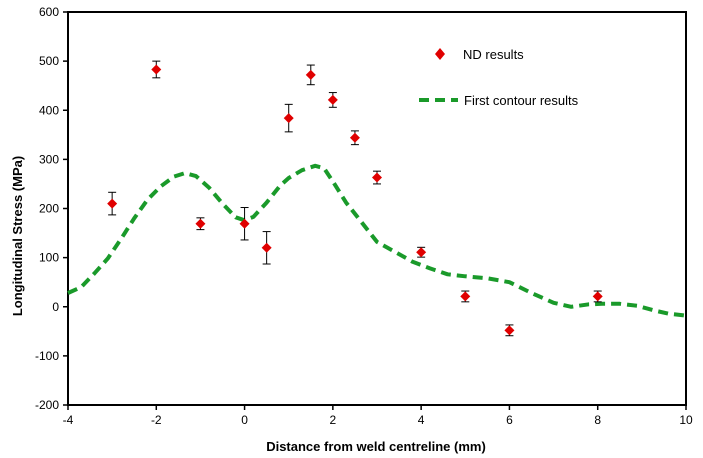 The height and width of the screenshot is (458, 703). I want to click on x-tick-label-3: 2, so click(333, 420).